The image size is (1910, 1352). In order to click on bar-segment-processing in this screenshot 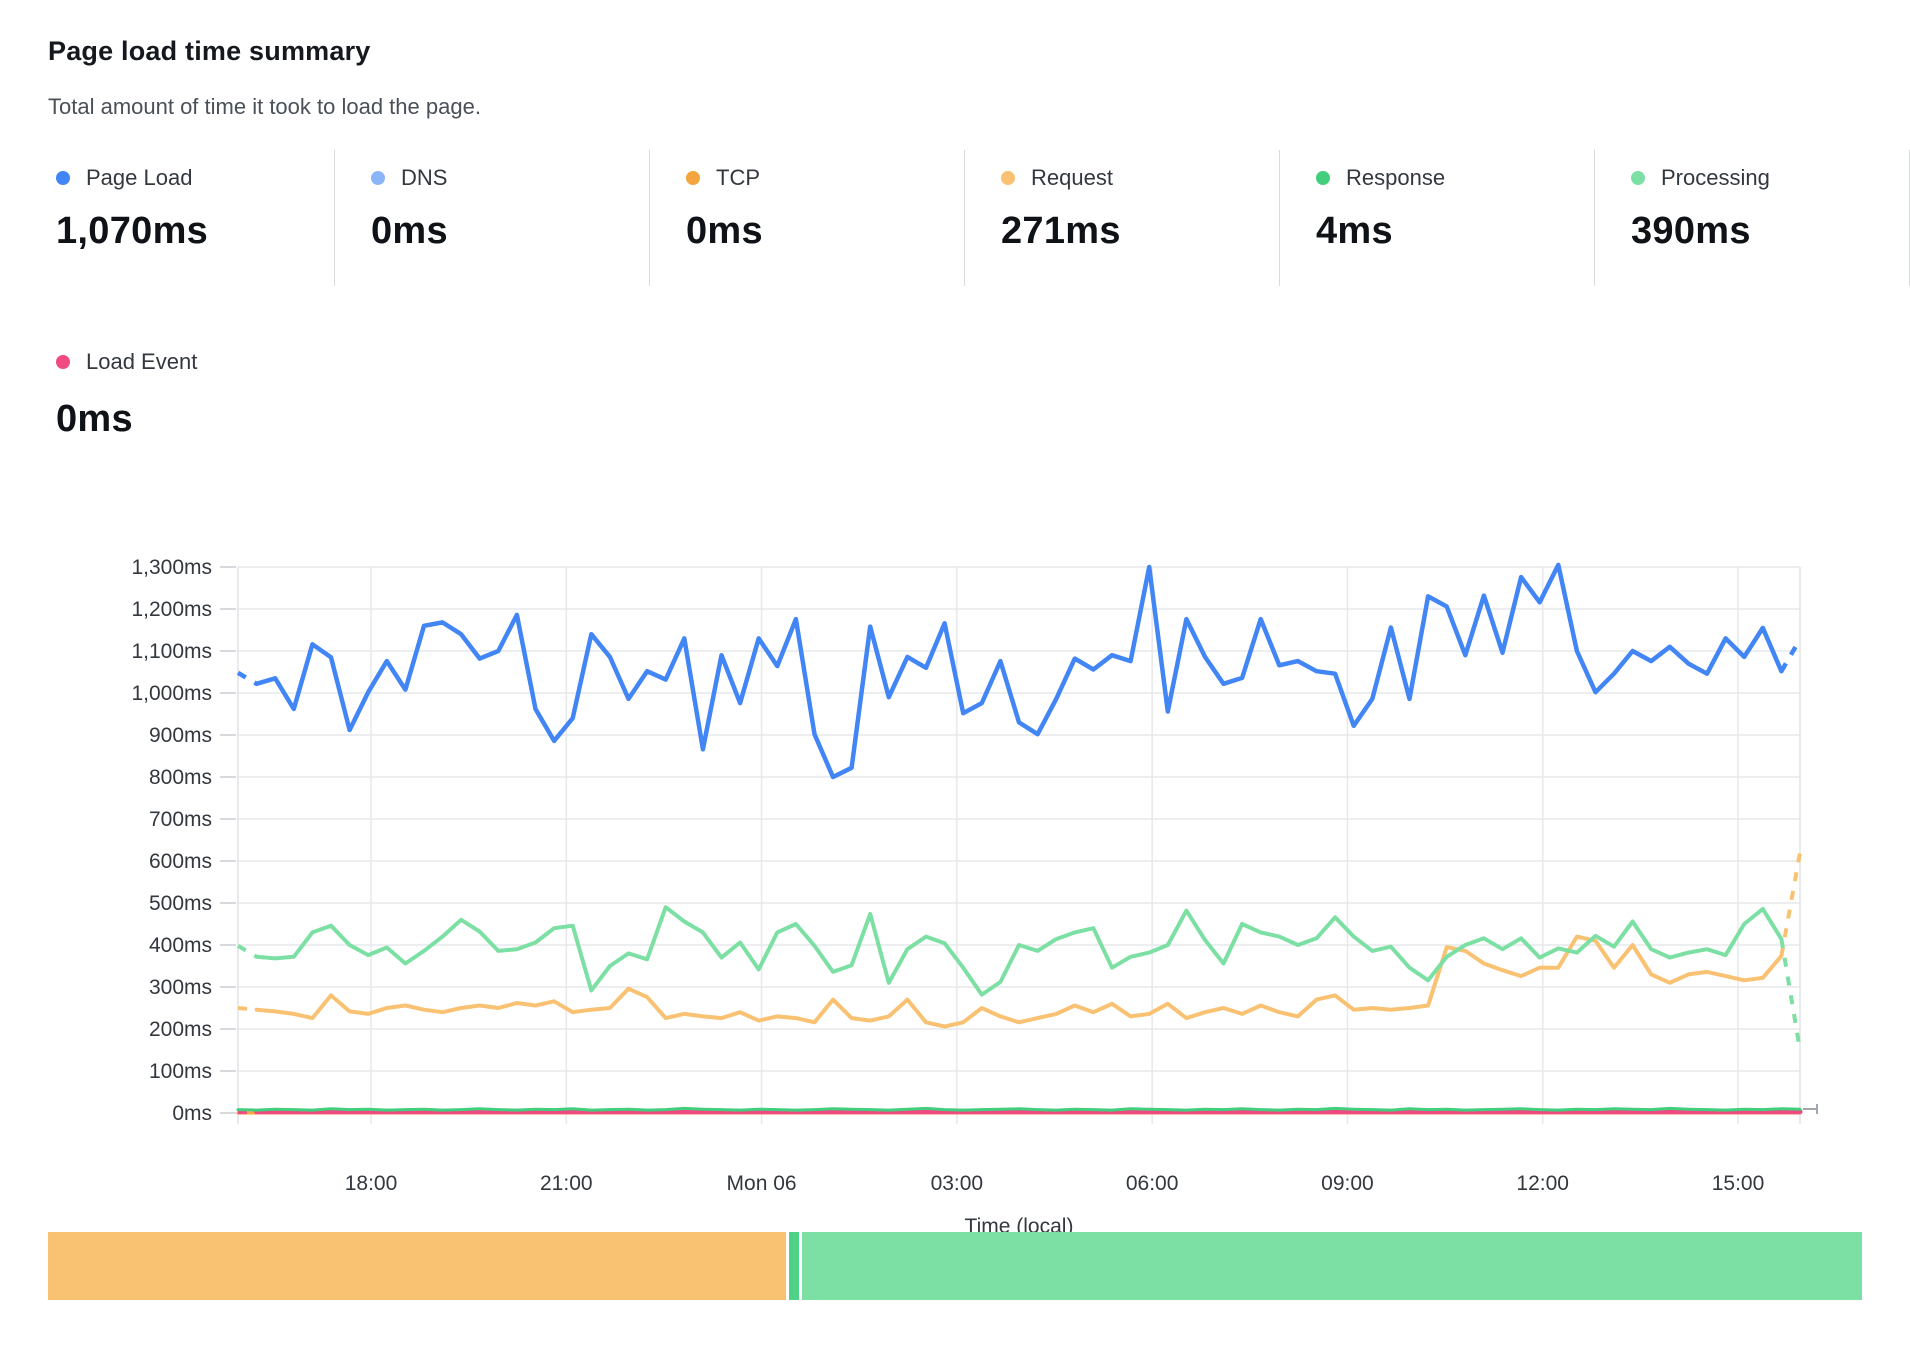, I will do `click(1331, 1266)`.